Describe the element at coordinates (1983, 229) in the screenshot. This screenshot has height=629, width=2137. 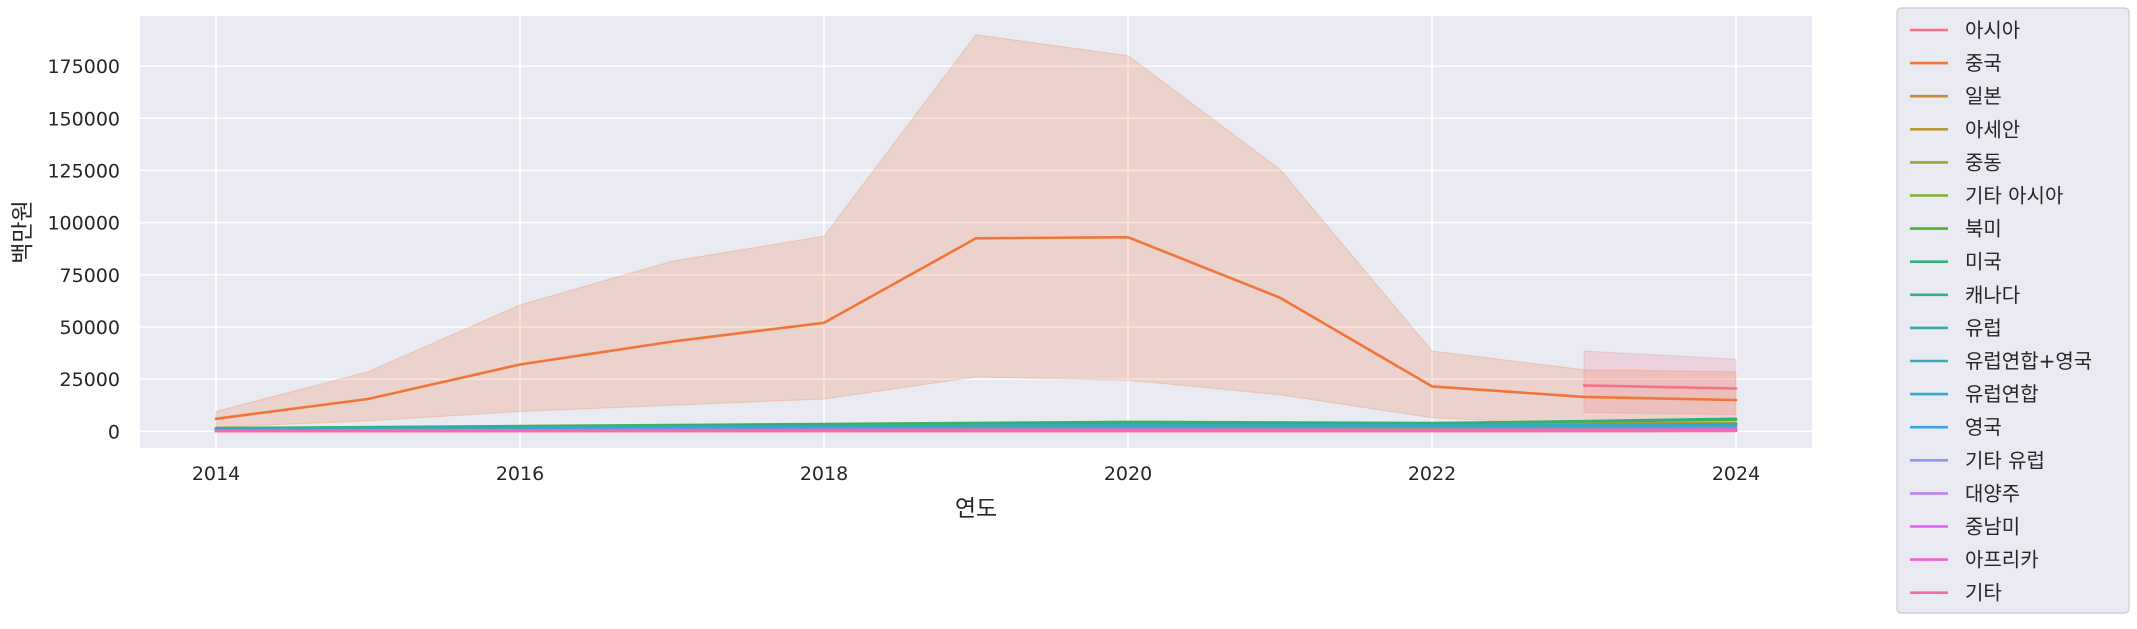
I see `legend-label: 북미` at that location.